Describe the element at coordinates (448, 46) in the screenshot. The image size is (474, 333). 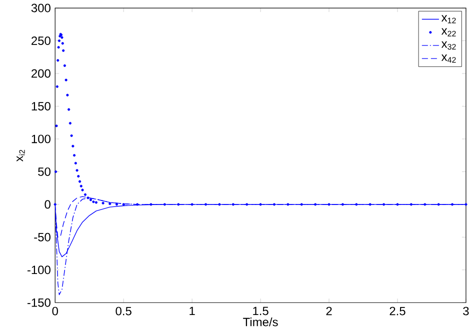
I see `legend-label: x$_{32}$` at that location.